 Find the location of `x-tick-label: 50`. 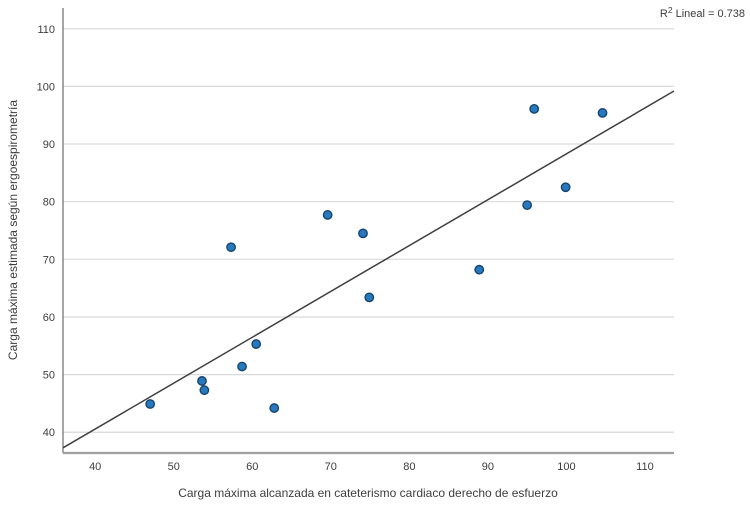

x-tick-label: 50 is located at coordinates (174, 467).